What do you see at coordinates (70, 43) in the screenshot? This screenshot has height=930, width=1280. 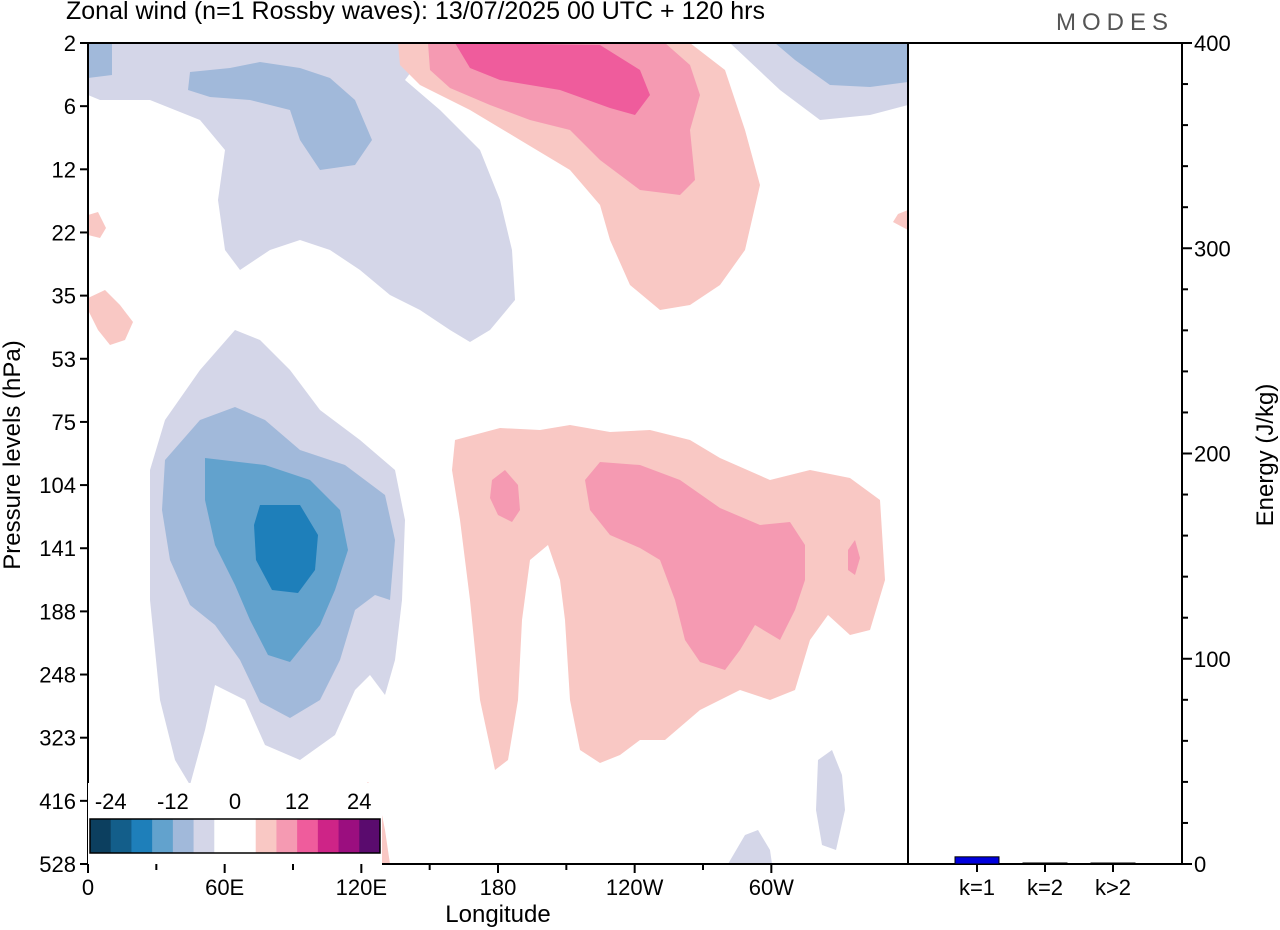 I see `y-tick-label: 2` at bounding box center [70, 43].